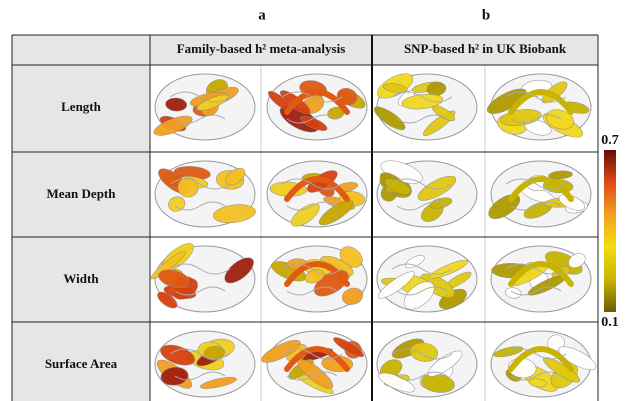 This screenshot has width=631, height=401. I want to click on row-label: Mean Depth, so click(82, 193).